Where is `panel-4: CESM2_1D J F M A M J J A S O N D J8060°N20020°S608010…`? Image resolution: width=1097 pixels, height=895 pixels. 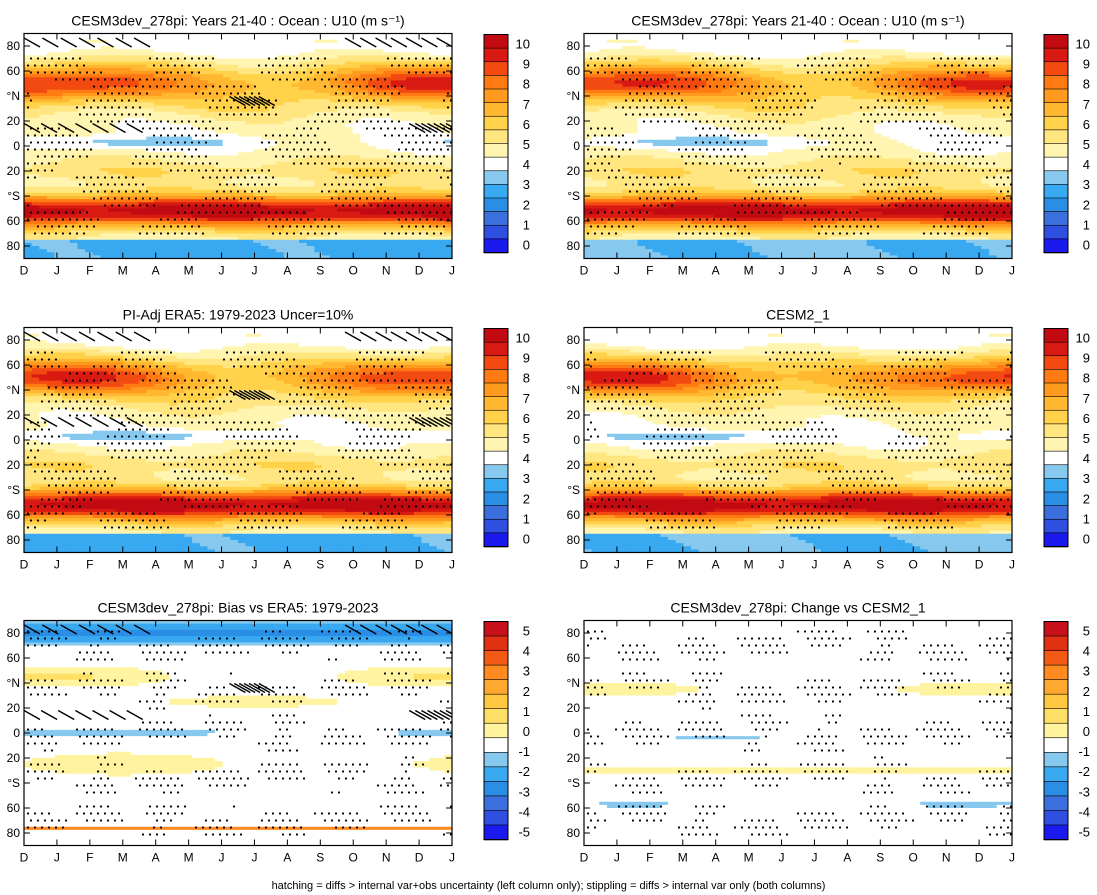
panel-4: CESM2_1D J F M A M J J A S O N D J8060°N20020°S608010… is located at coordinates (828, 439).